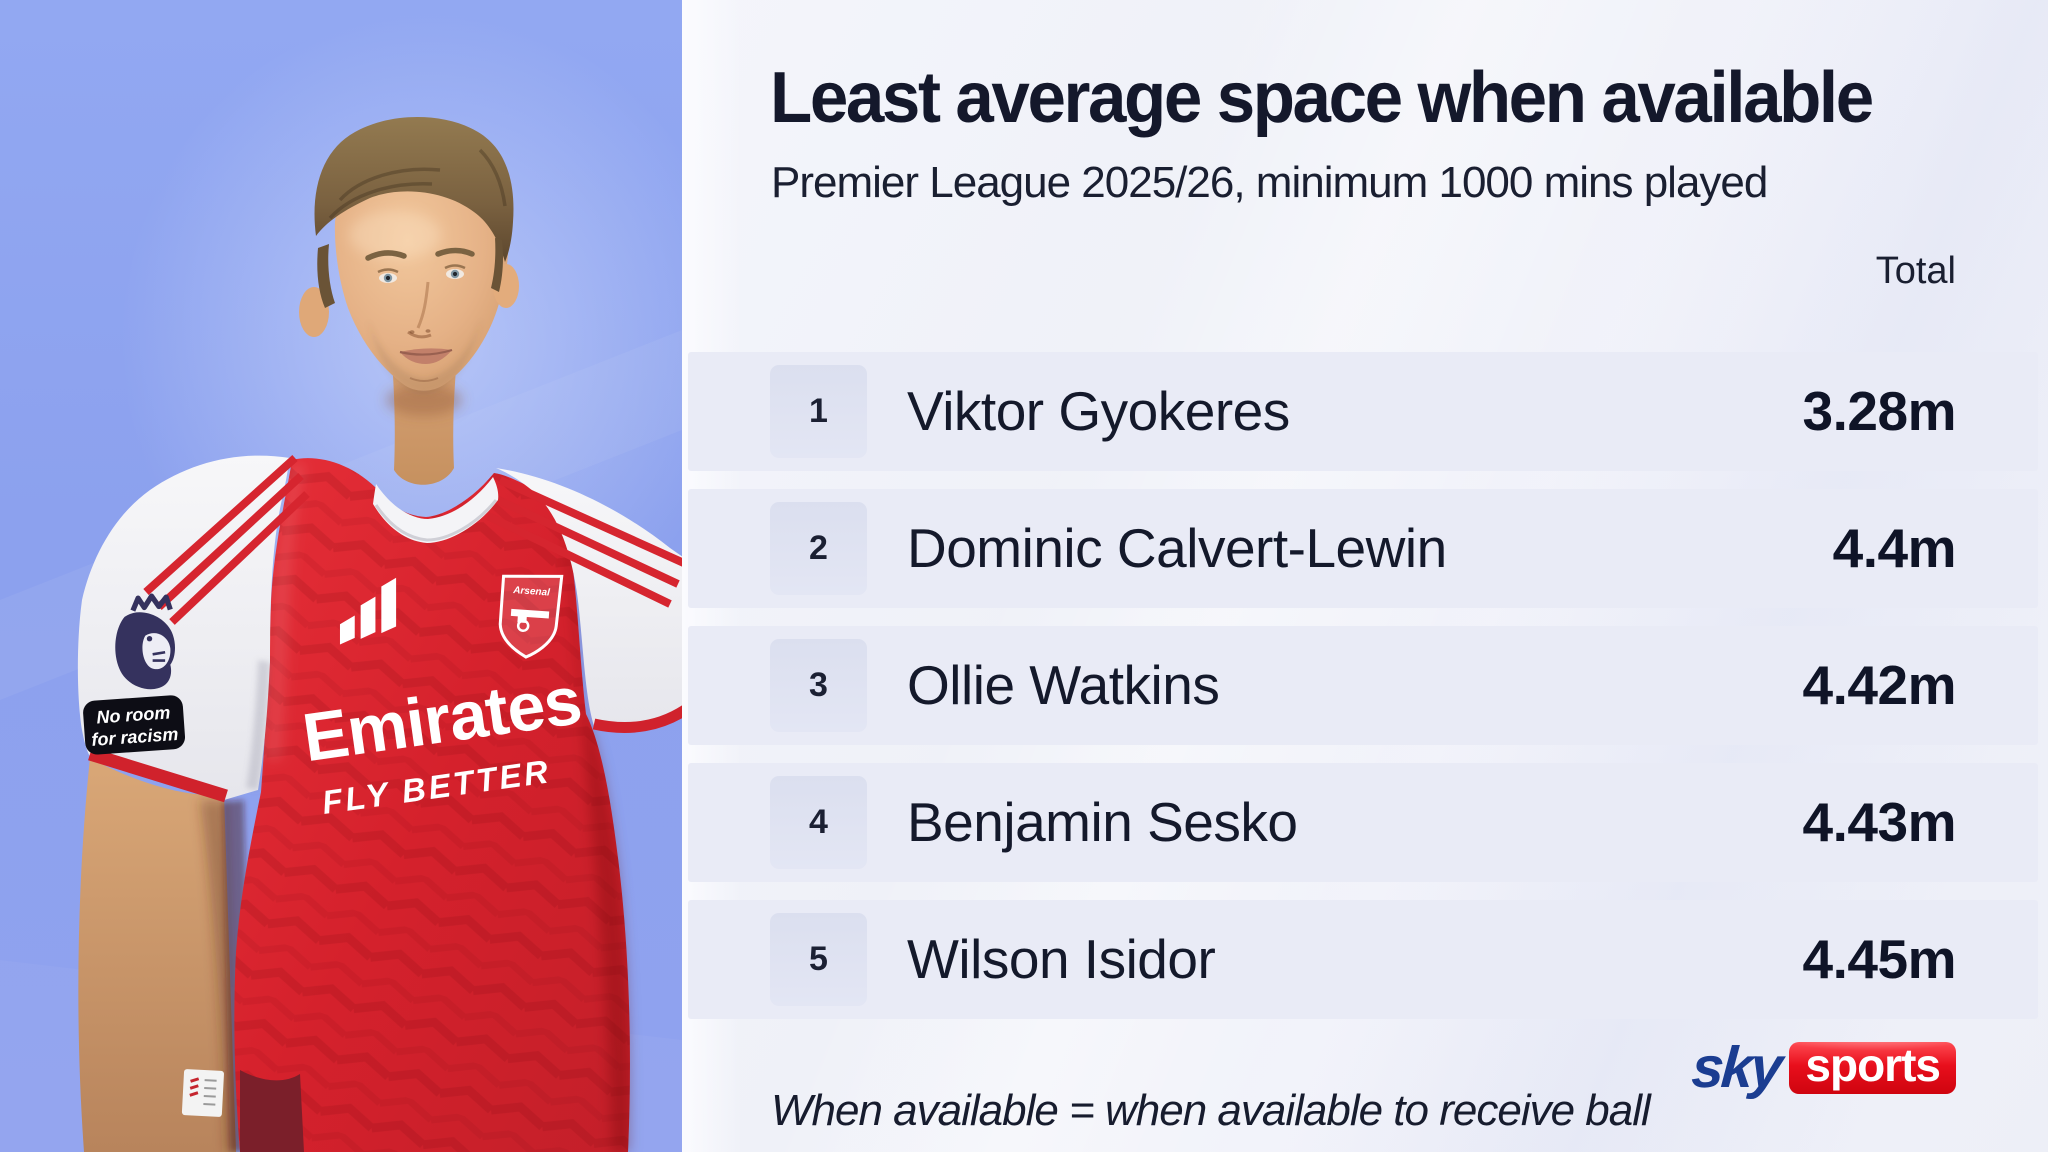 The width and height of the screenshot is (2048, 1152). What do you see at coordinates (134, 725) in the screenshot?
I see `no-room-for-racism-badge: No room for racism` at bounding box center [134, 725].